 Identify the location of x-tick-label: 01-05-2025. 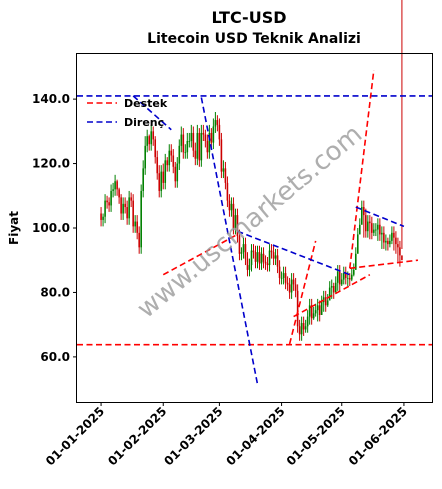
(316, 436).